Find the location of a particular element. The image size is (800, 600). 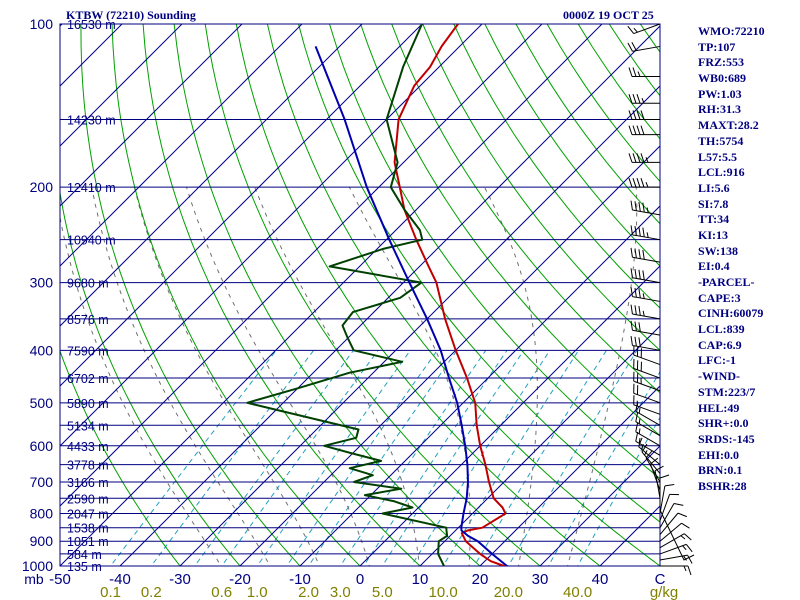

temperature-tick-label: 30 is located at coordinates (540, 579).